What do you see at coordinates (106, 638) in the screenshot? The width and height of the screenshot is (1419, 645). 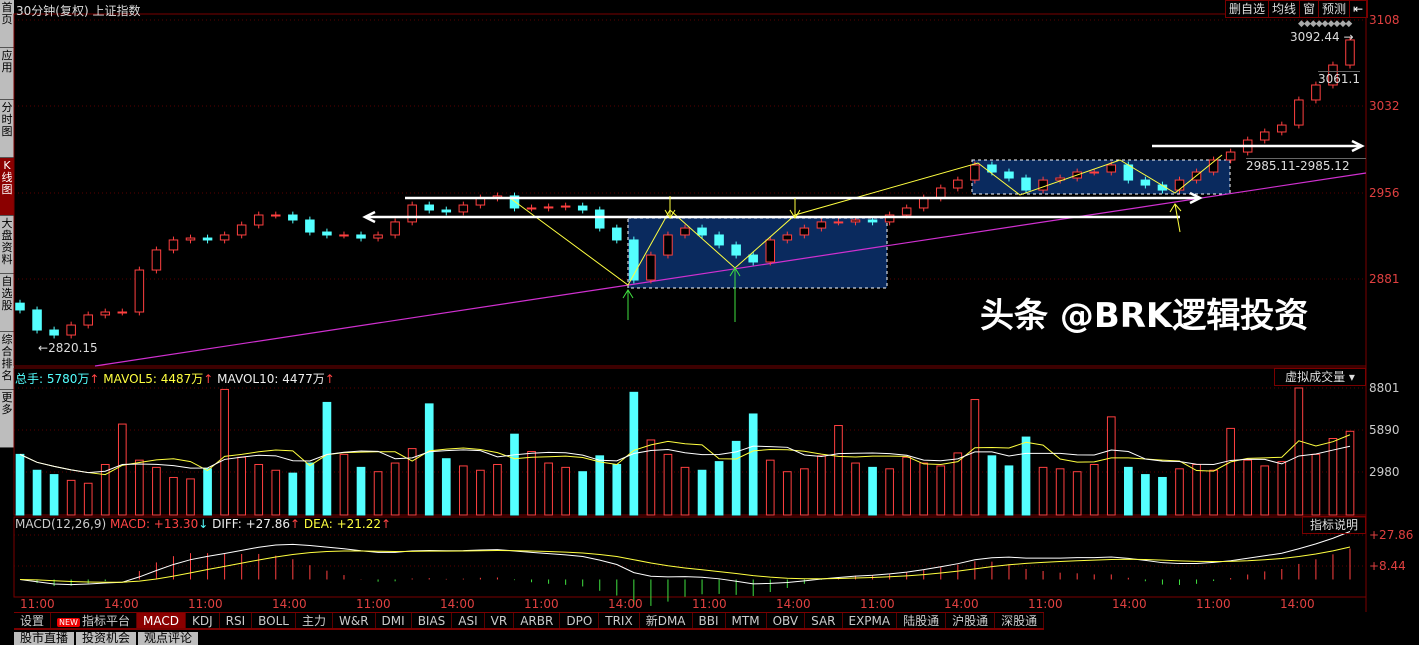 I see `bottom-tab: 投资机会` at bounding box center [106, 638].